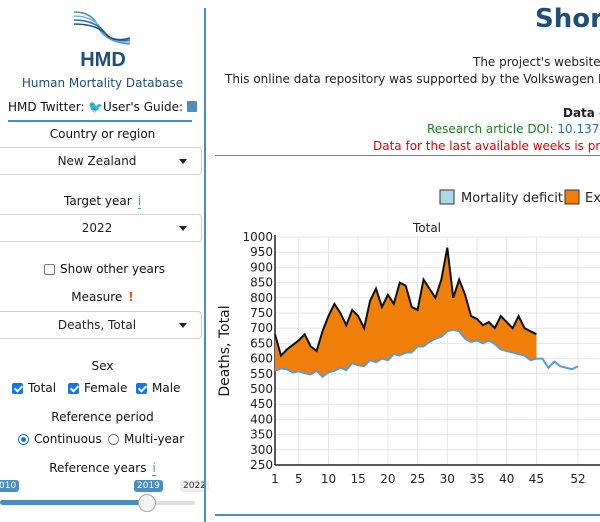  I want to click on x-tick-label: 15, so click(358, 479).